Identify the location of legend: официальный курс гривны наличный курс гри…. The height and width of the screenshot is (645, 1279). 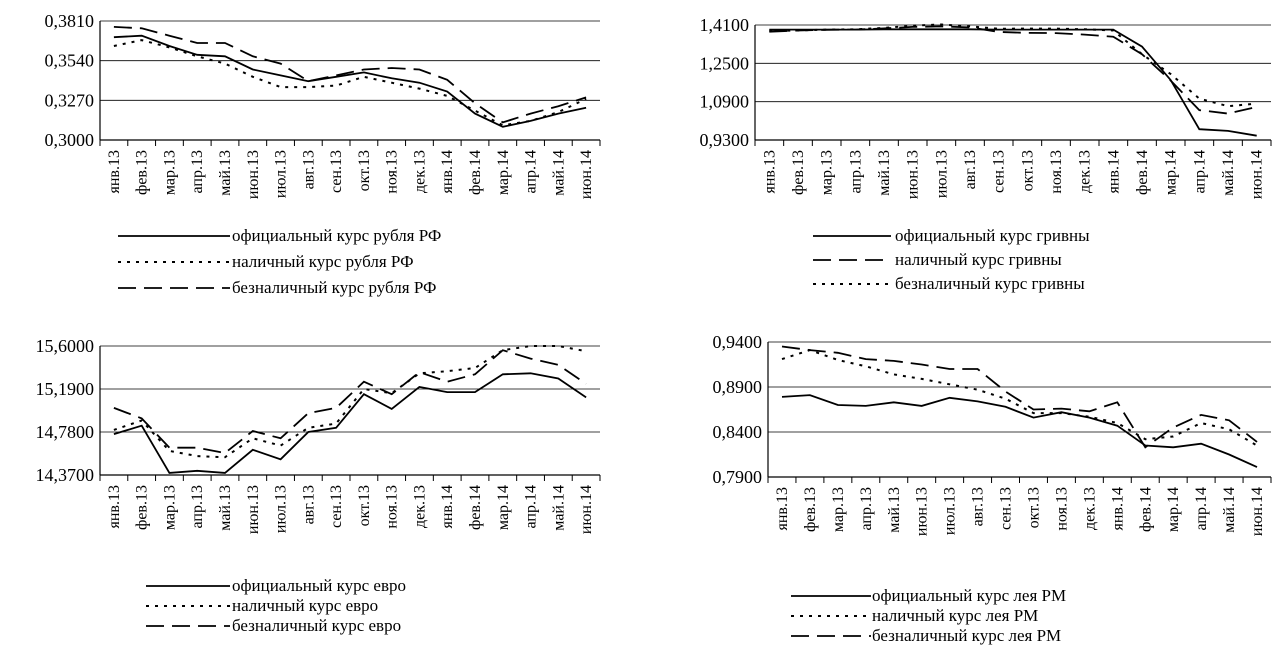
(951, 259).